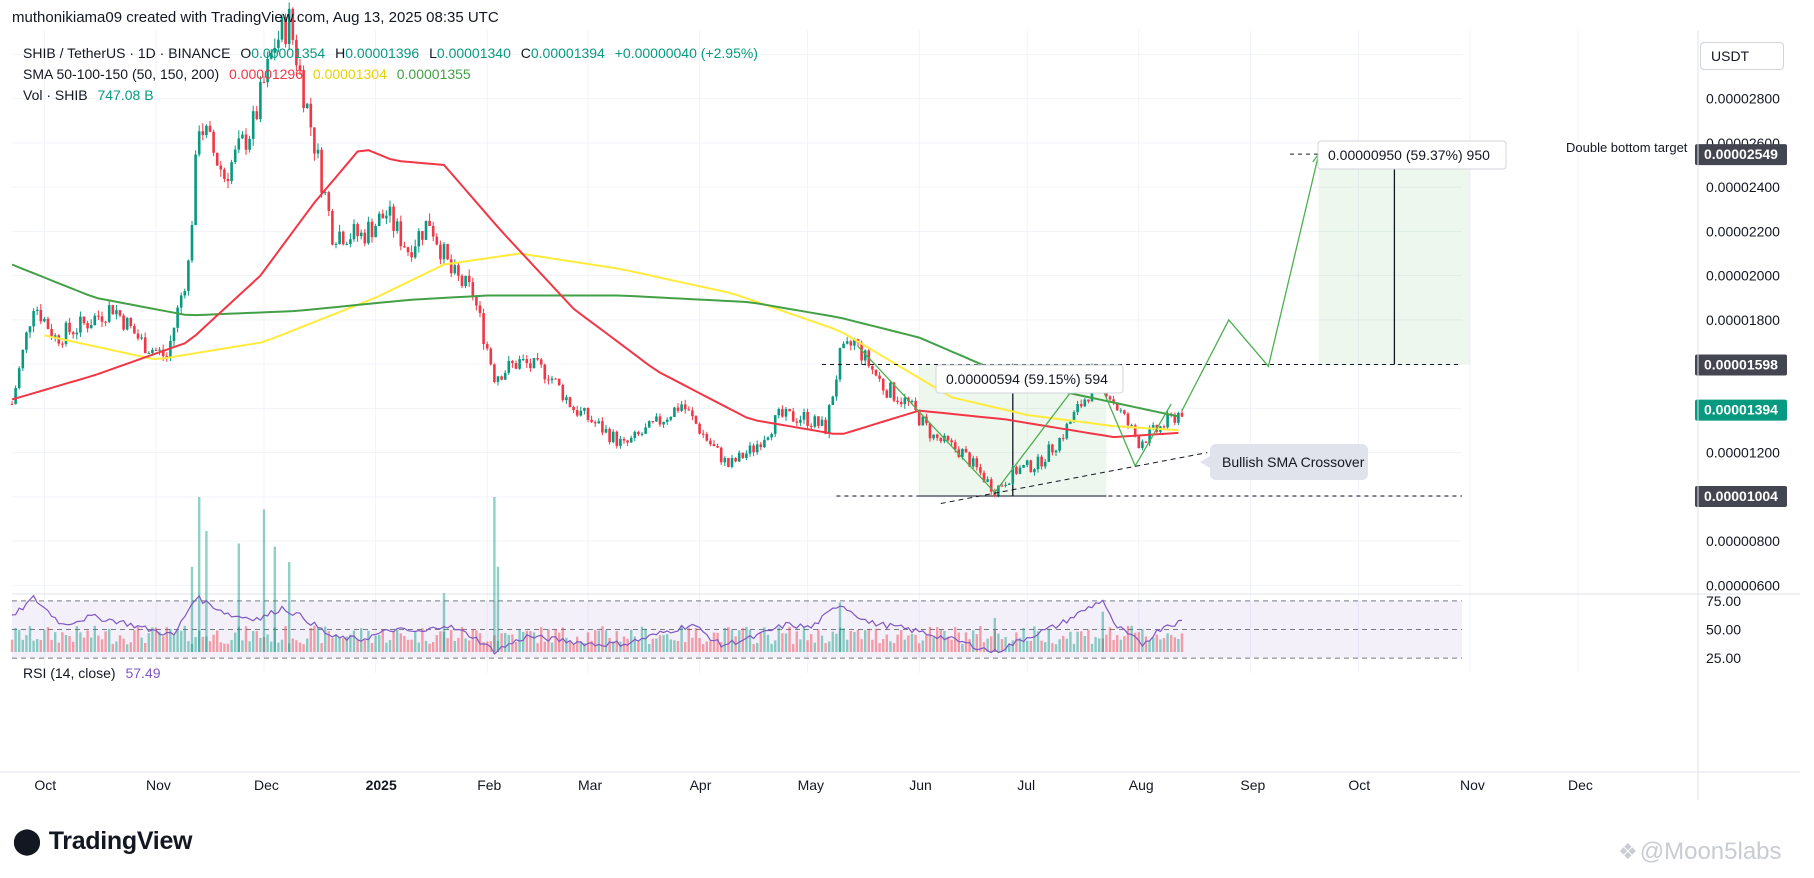 The image size is (1814, 878). What do you see at coordinates (1742, 56) in the screenshot?
I see `currency-button: USDT` at bounding box center [1742, 56].